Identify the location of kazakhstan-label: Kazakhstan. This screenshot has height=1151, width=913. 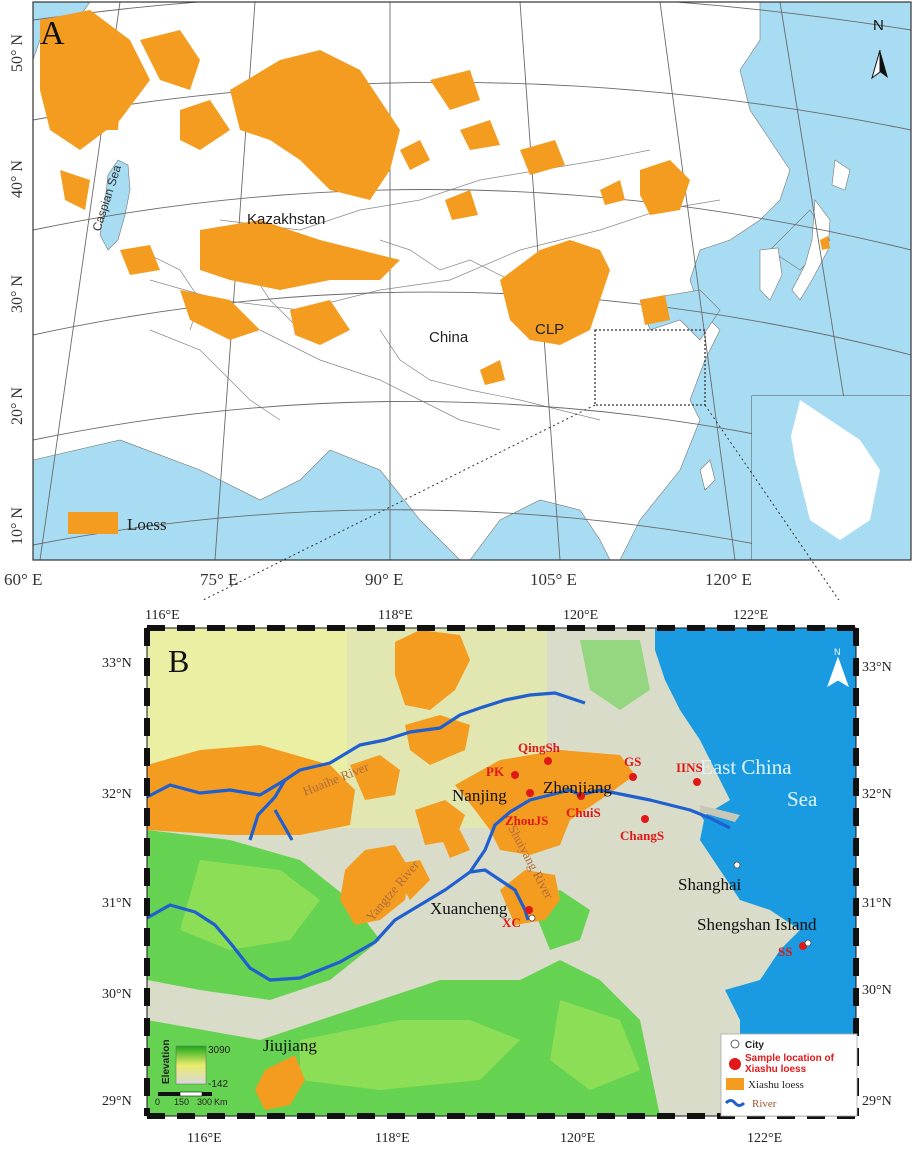
(286, 219).